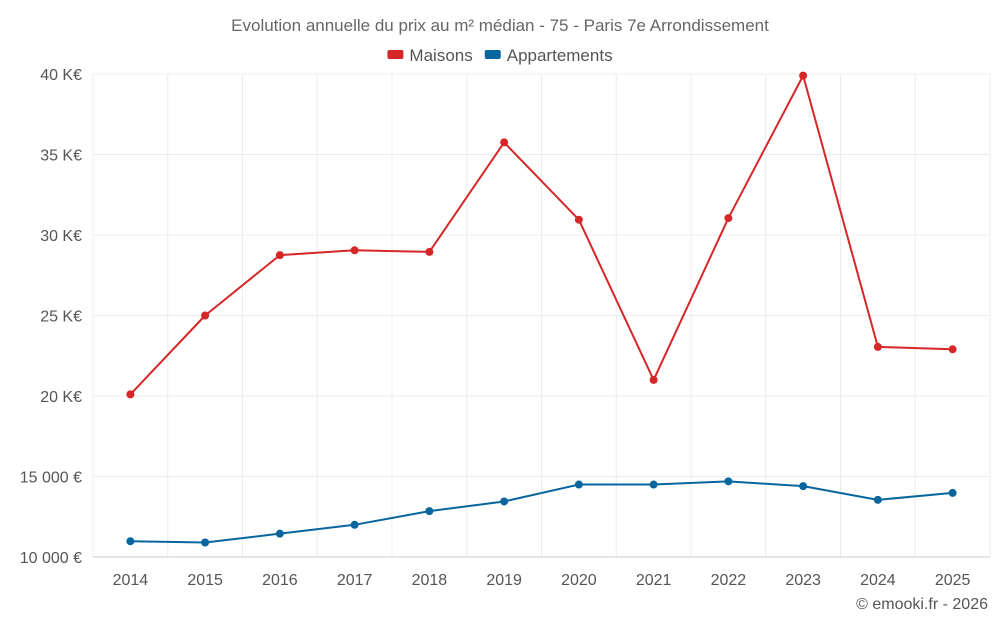 Image resolution: width=1000 pixels, height=625 pixels. What do you see at coordinates (61, 317) in the screenshot?
I see `y-tick-label: 25 K€` at bounding box center [61, 317].